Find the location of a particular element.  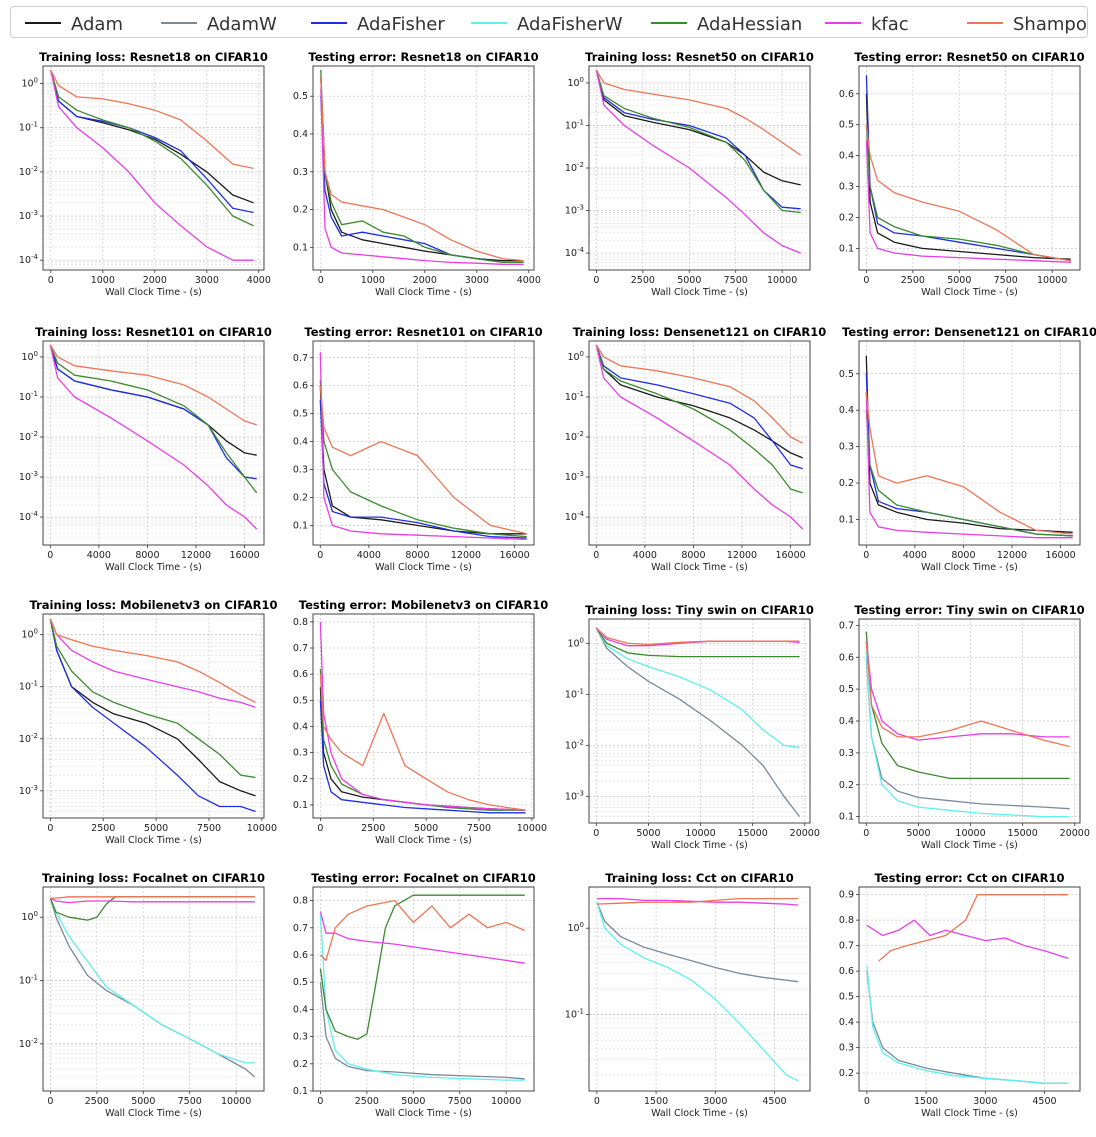

x-tick-label: 15000 is located at coordinates (753, 833).